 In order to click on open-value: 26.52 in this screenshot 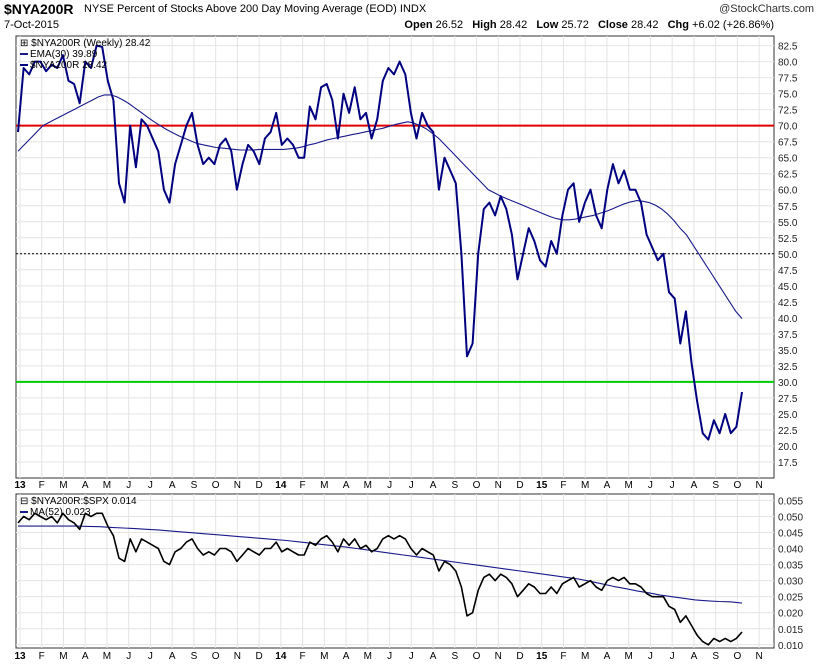, I will do `click(449, 25)`.